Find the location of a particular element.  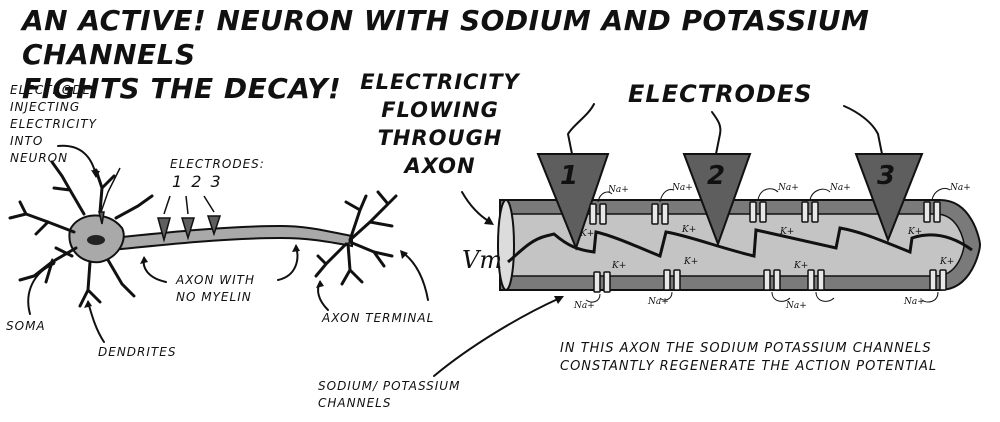

label-line: injecting is located at coordinates (45, 107).